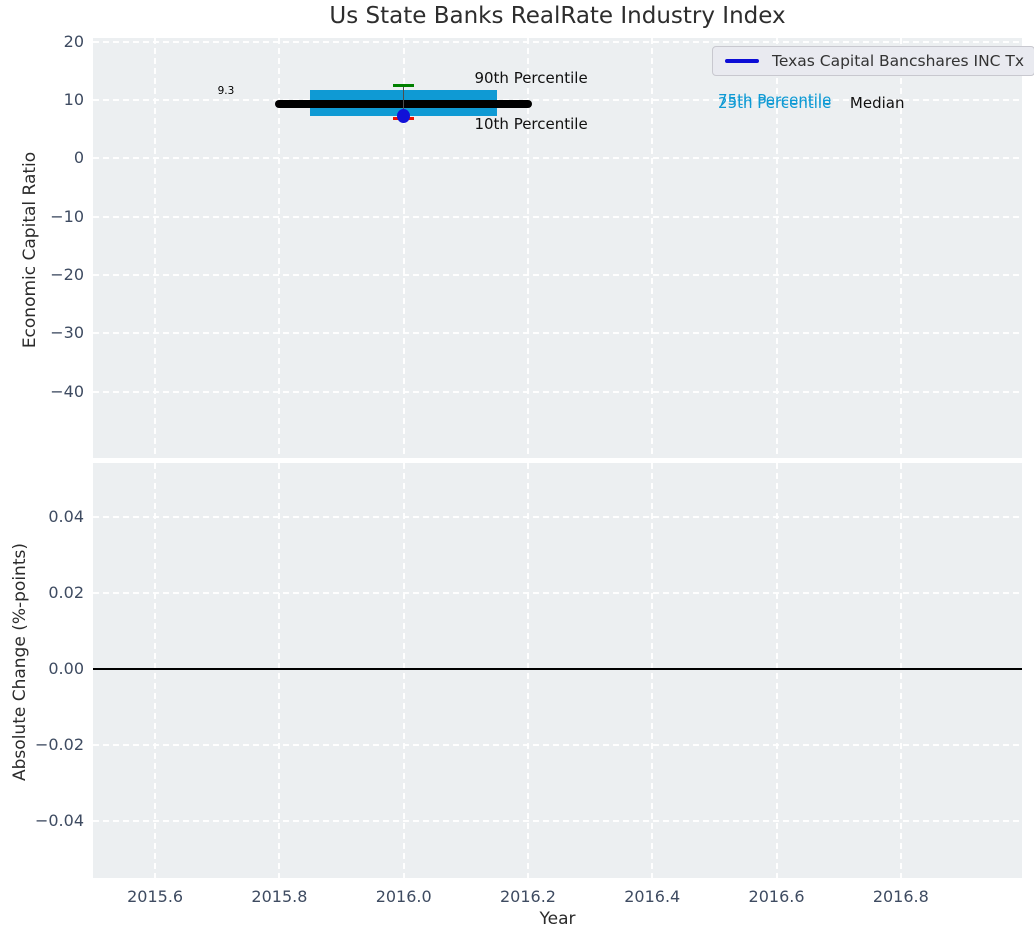 This screenshot has height=942, width=1034. I want to click on x-axis-label: Year, so click(557, 919).